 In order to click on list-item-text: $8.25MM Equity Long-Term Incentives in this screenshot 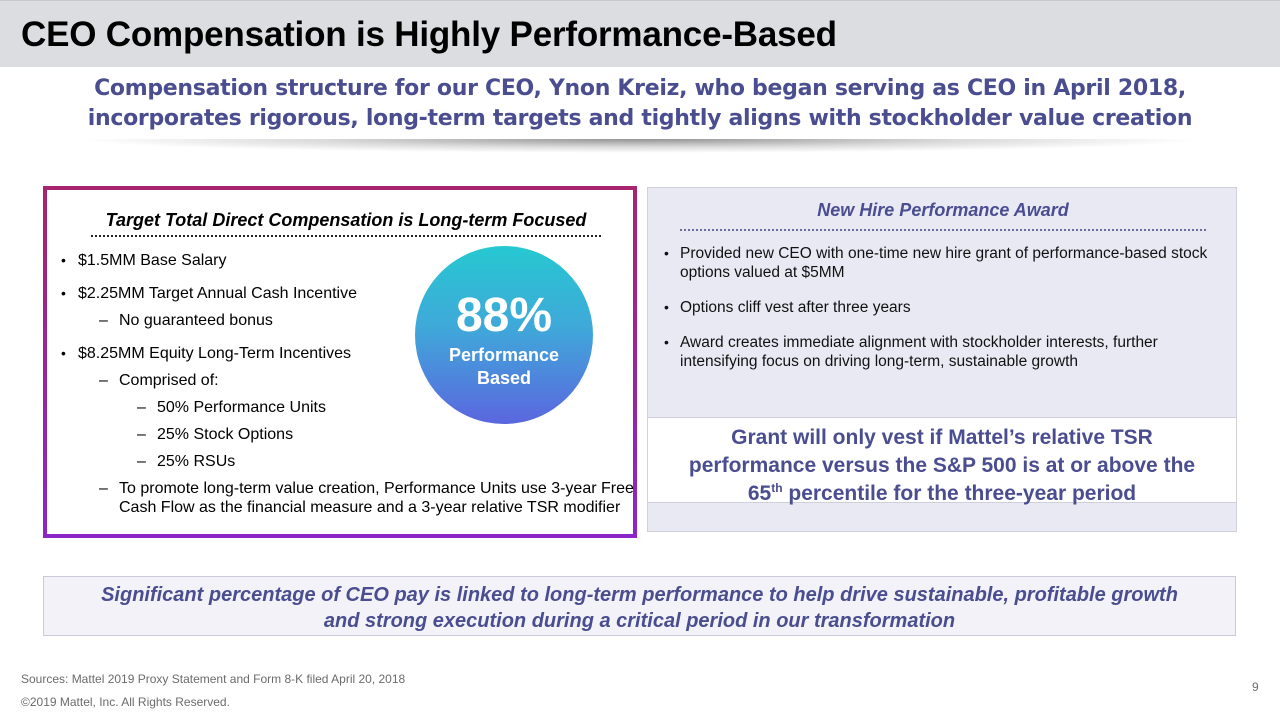, I will do `click(215, 353)`.